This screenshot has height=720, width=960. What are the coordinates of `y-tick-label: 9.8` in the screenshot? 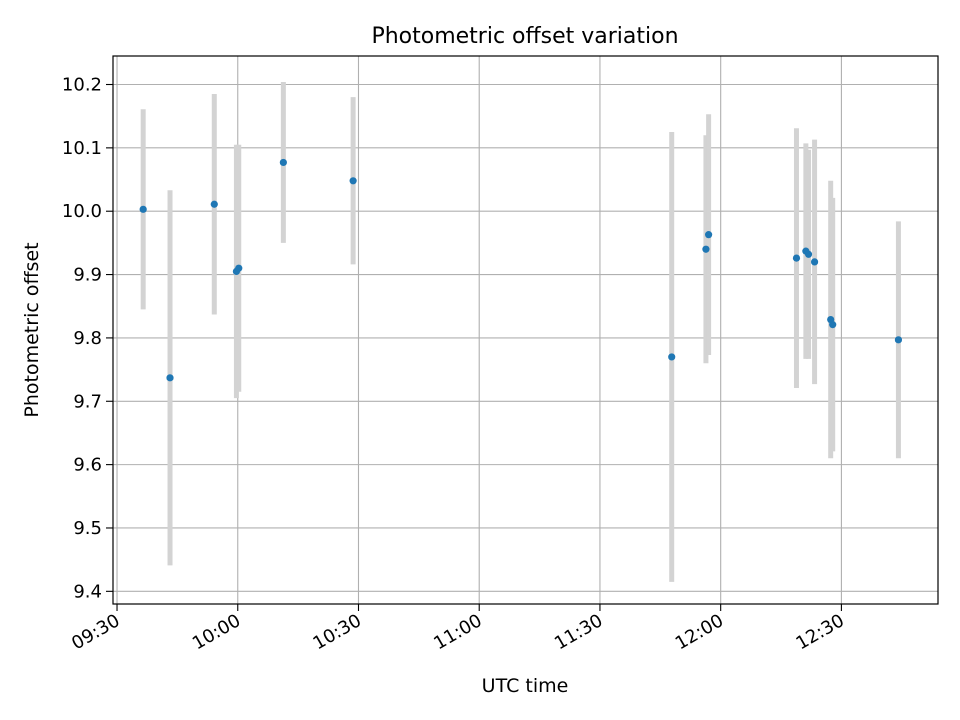 It's located at (87, 338).